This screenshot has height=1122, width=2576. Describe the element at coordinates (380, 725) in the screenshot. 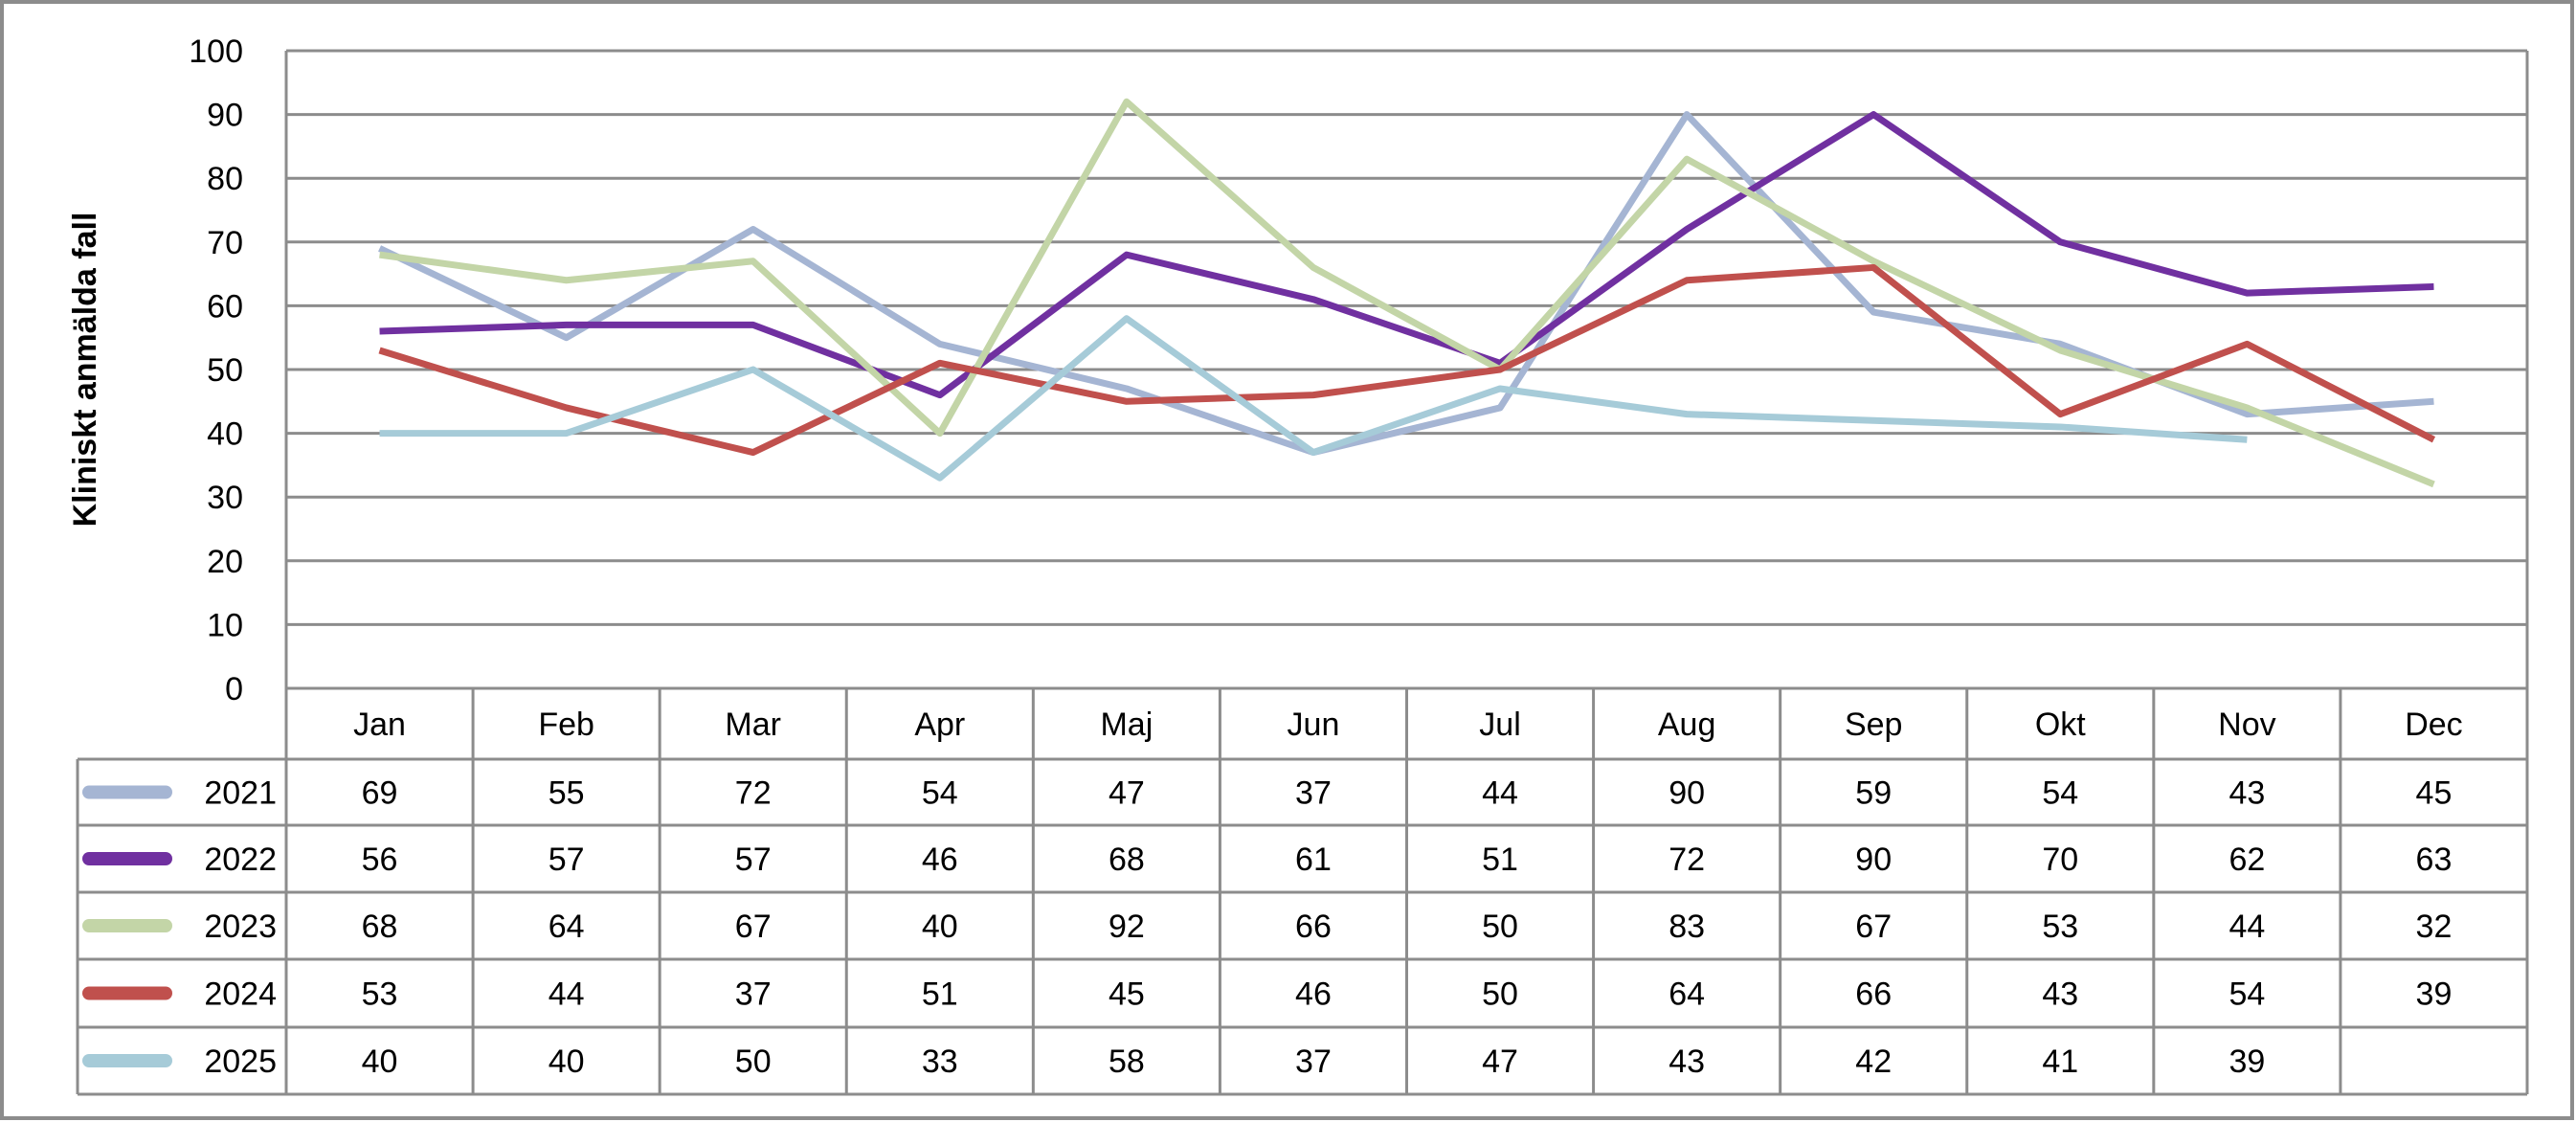

I see `x-tick-label: Jan` at that location.